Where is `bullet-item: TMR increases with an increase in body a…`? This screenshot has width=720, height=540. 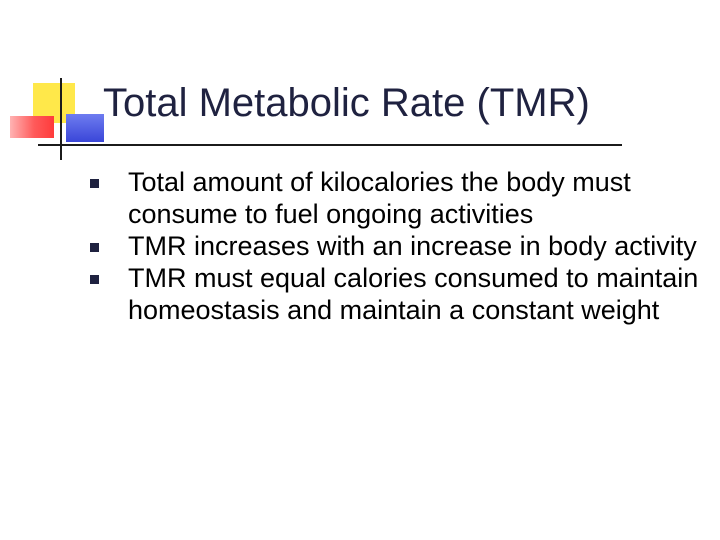 bullet-item: TMR increases with an increase in body a… is located at coordinates (395, 246).